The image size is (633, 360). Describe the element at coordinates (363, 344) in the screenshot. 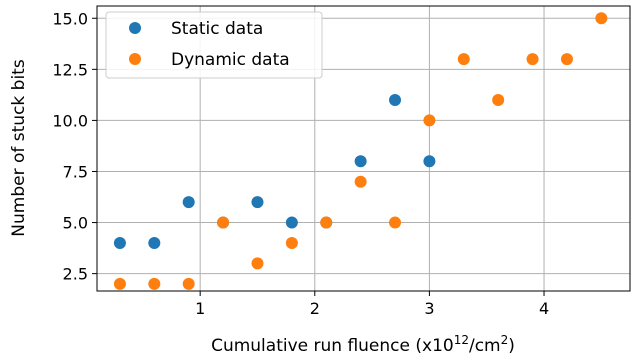

I see `x-axis-label: Cumulative run fluence (x1012/cm2)` at that location.